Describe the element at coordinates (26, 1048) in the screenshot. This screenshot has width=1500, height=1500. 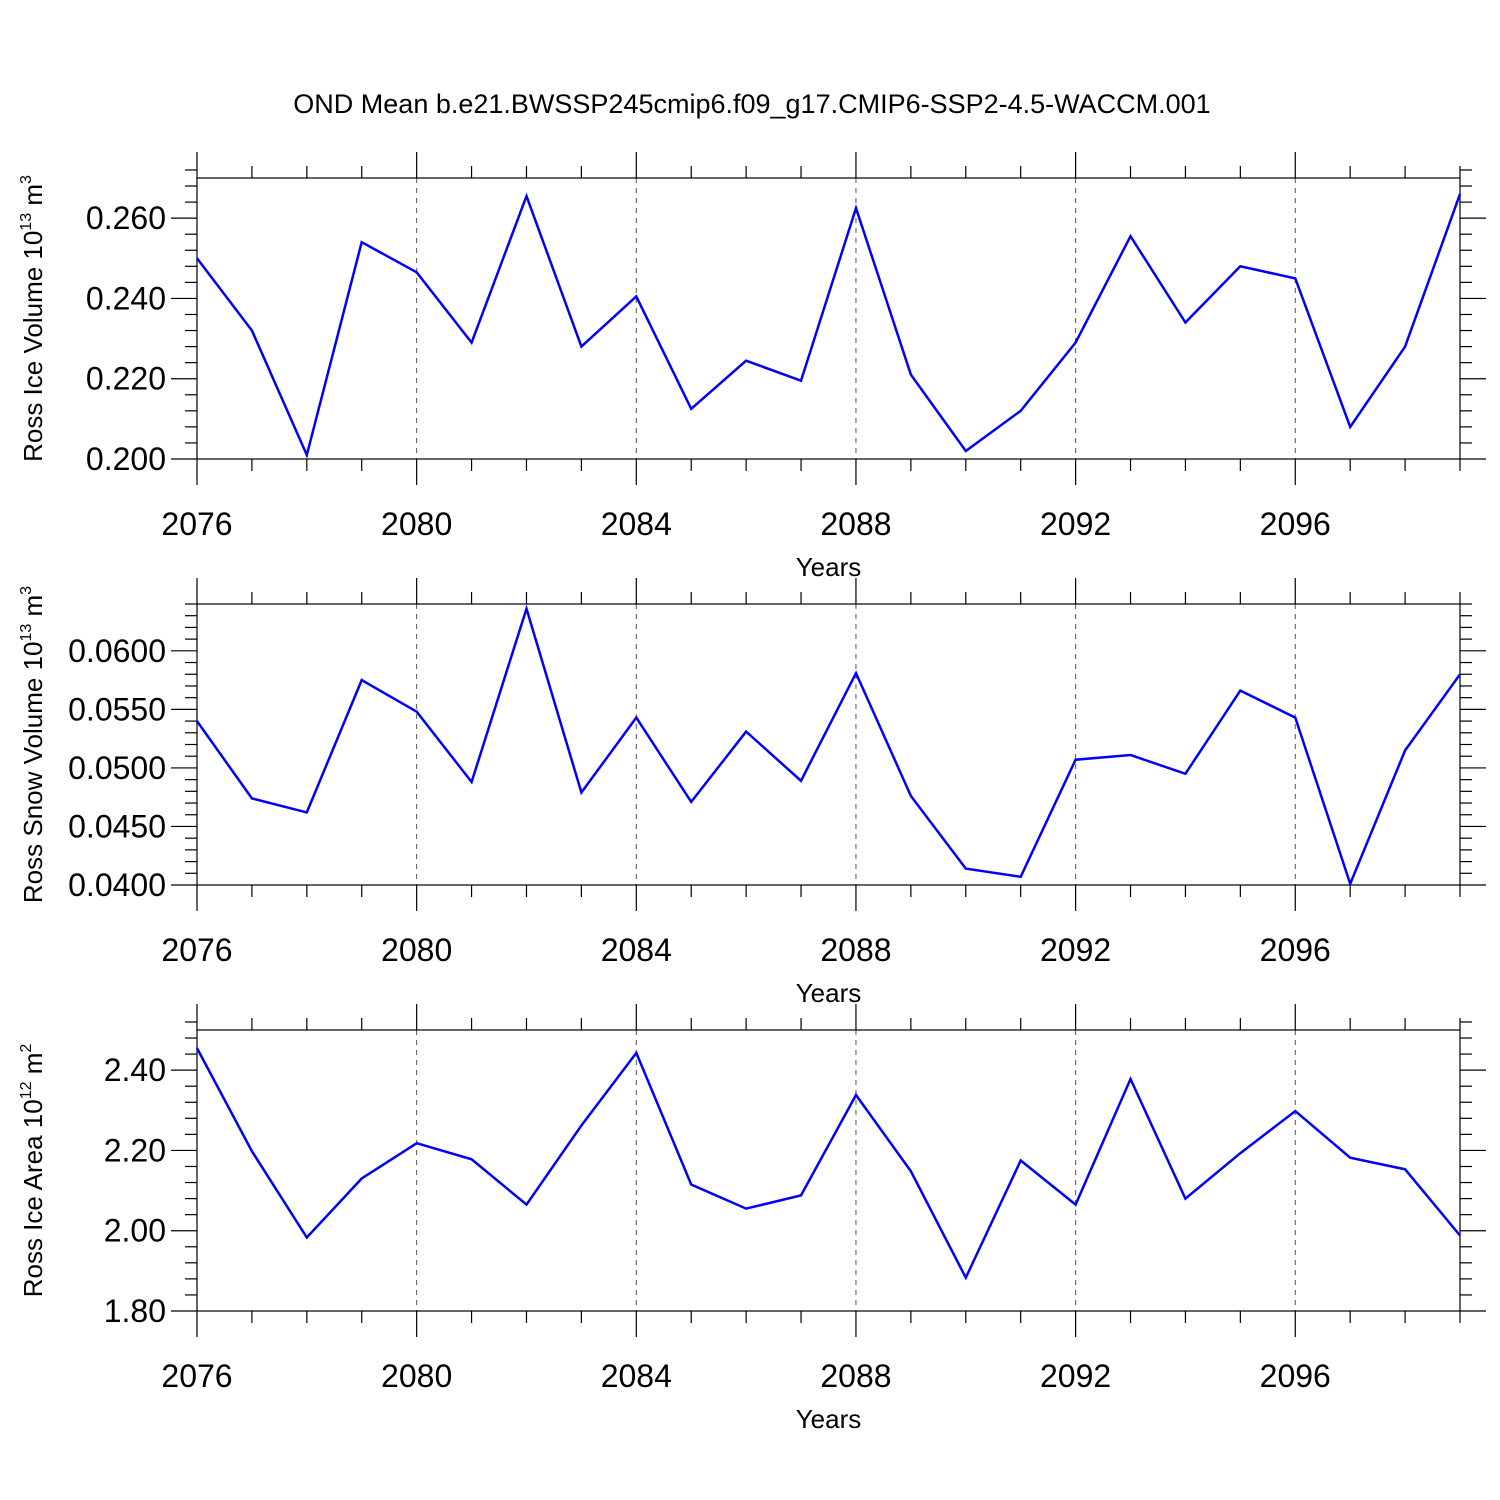
I see `y-axis-title-unit-exponent: 2` at that location.